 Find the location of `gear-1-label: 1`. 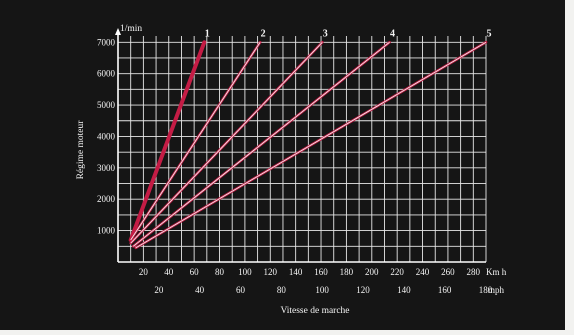

gear-1-label: 1 is located at coordinates (207, 33).